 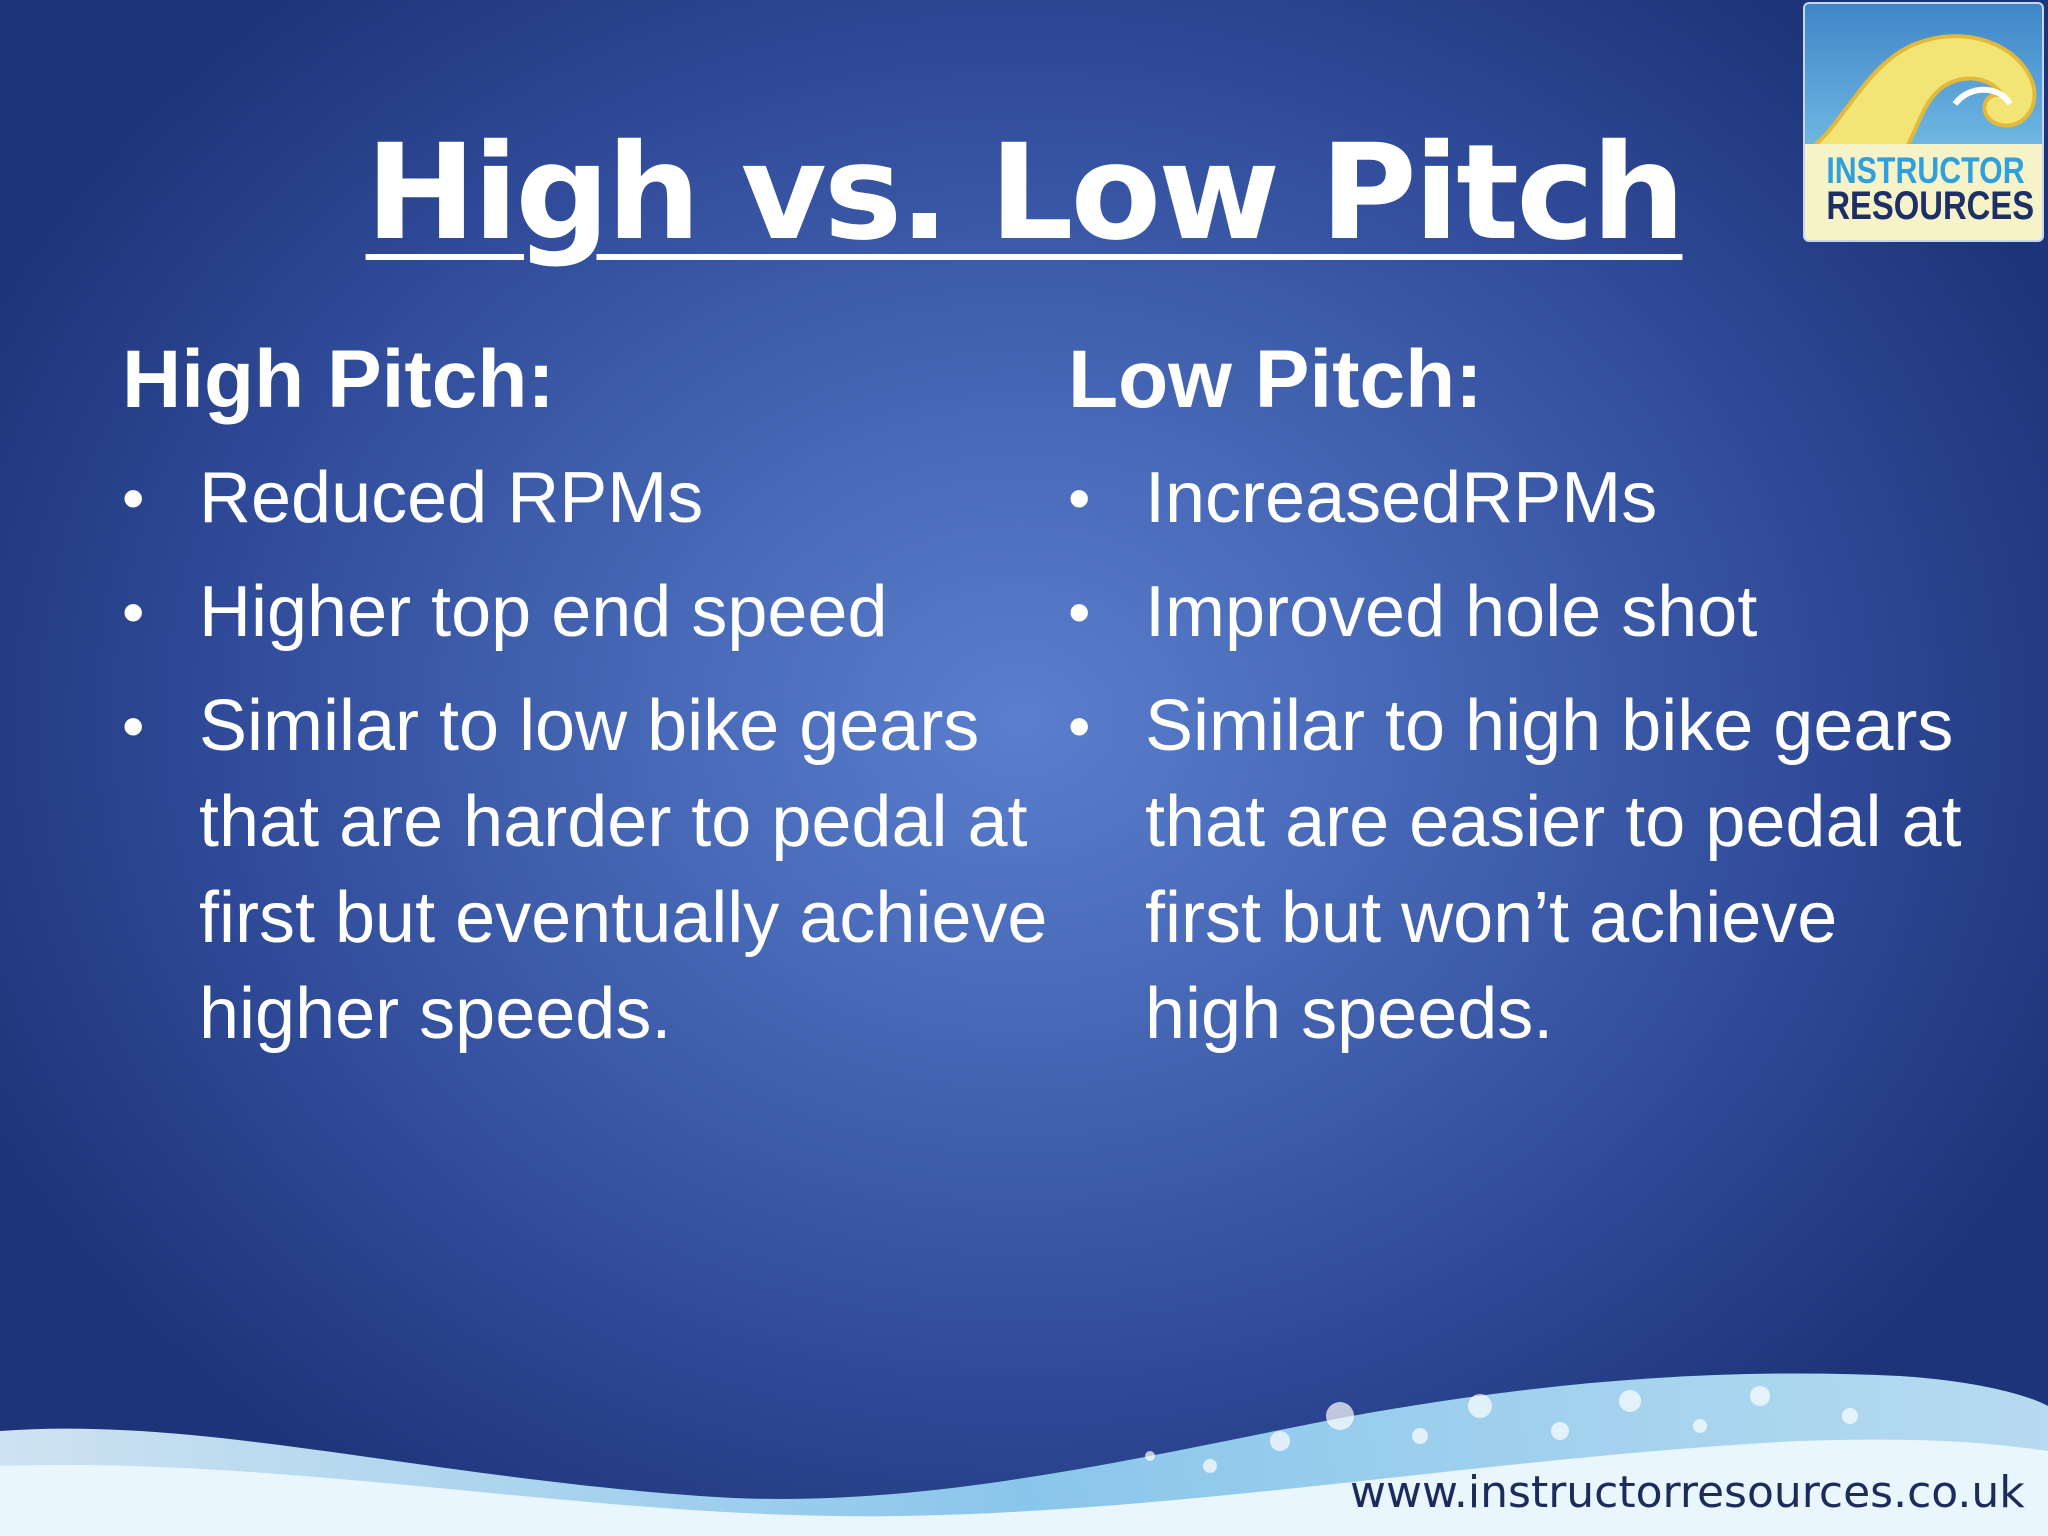 What do you see at coordinates (1930, 206) in the screenshot?
I see `logo-line2: RESOURCES` at bounding box center [1930, 206].